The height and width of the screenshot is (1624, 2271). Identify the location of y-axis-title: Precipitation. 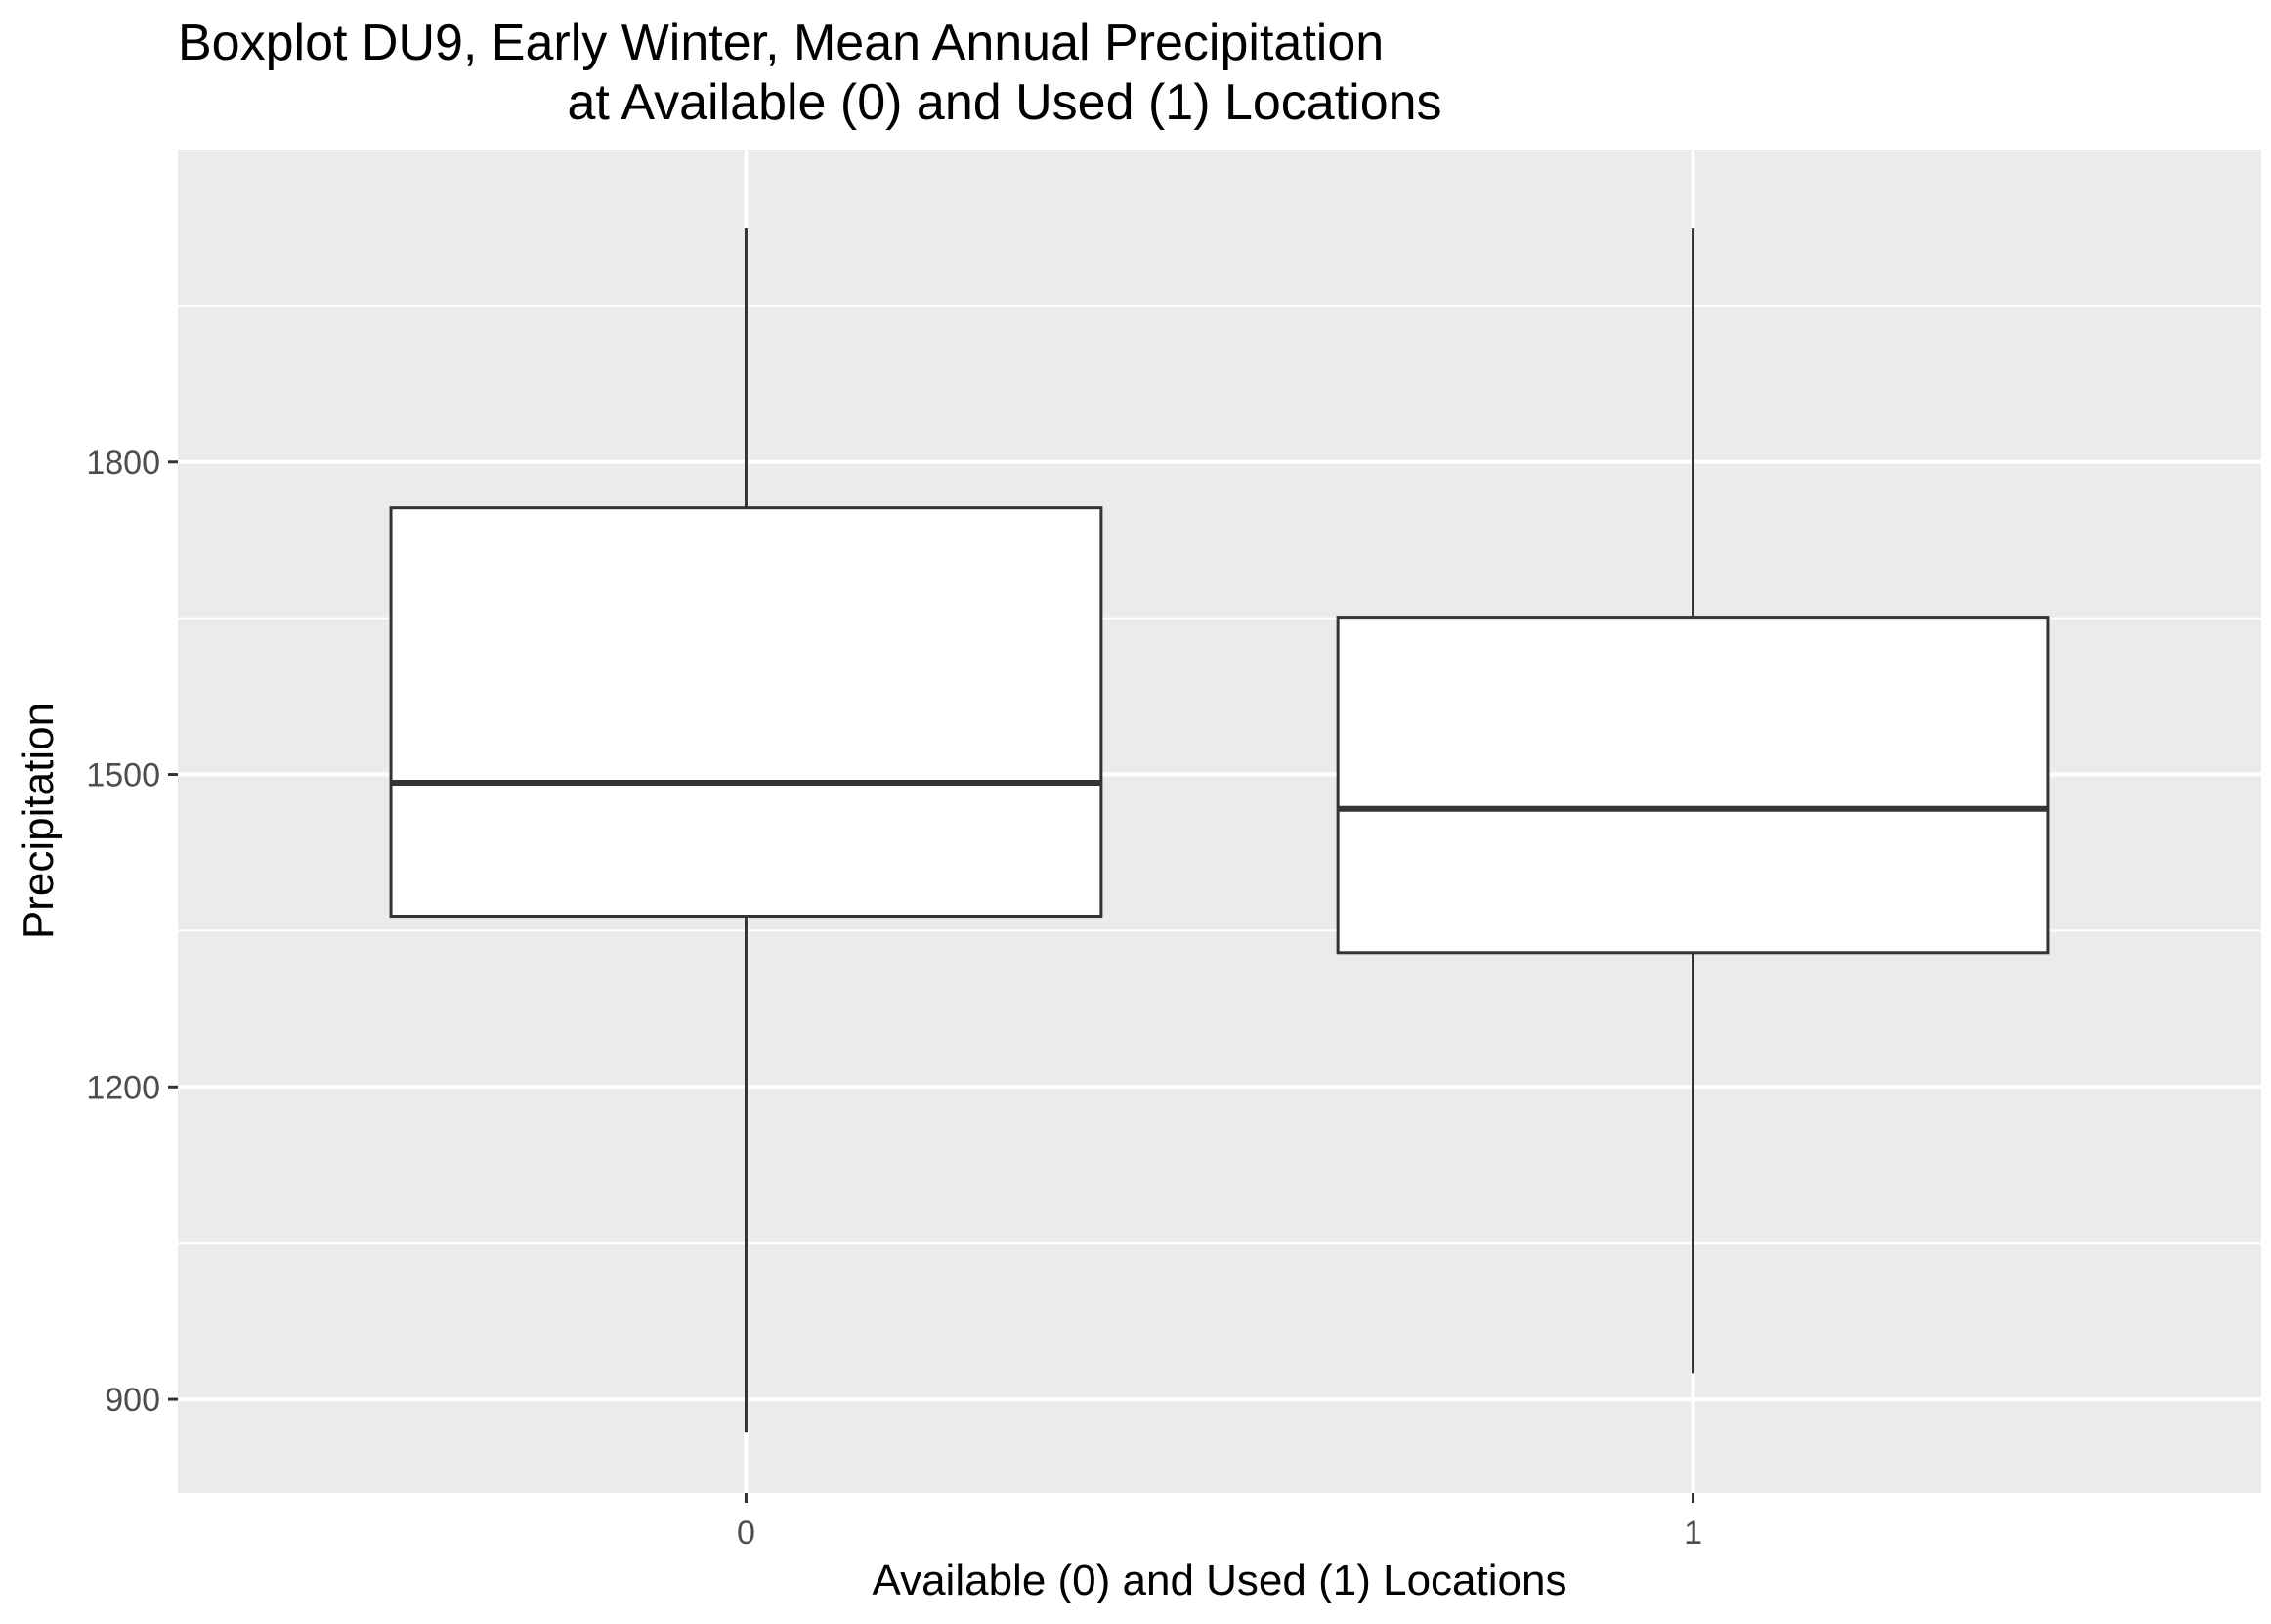
(39, 821).